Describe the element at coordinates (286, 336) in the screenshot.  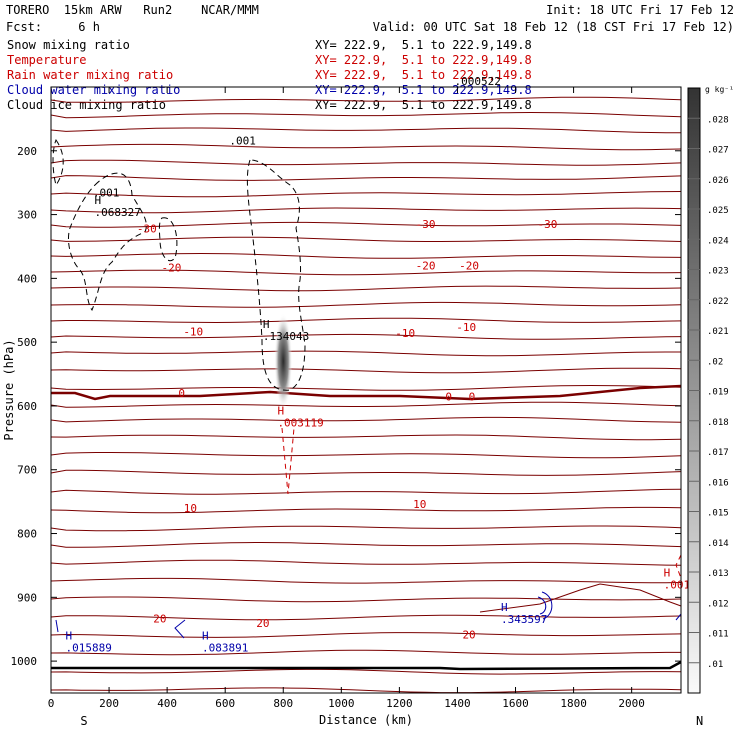
I see `maximum-value: .134043` at that location.